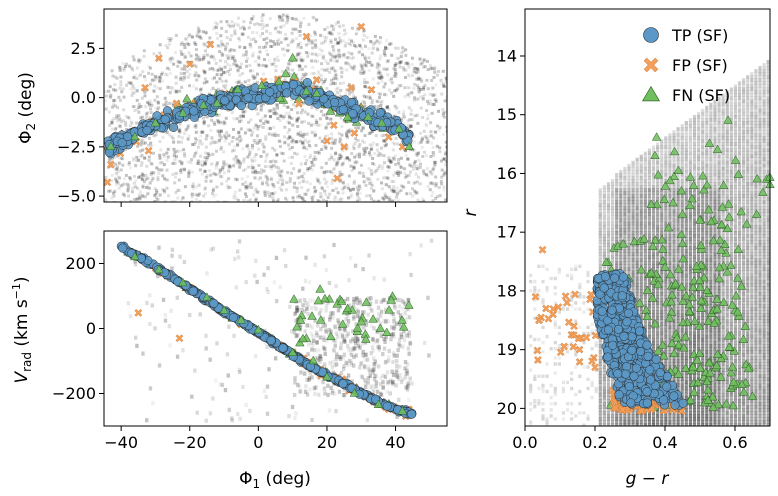 This screenshot has width=778, height=496. I want to click on fp-marker, so click(354, 133).